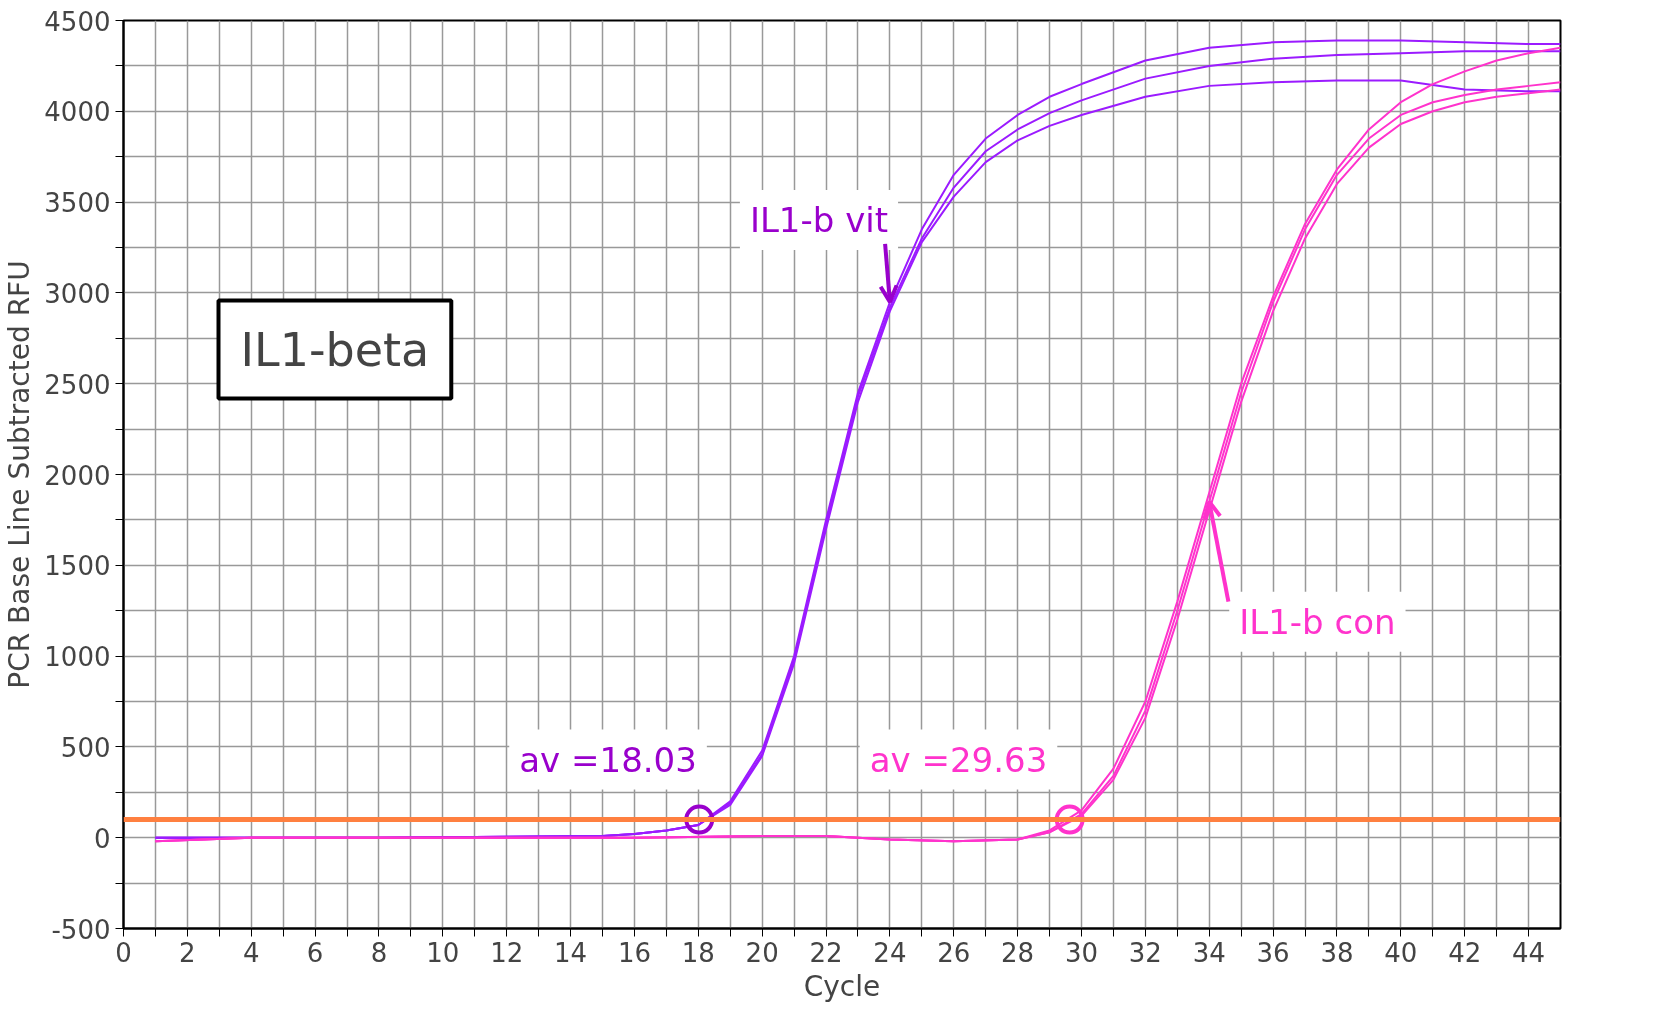 This screenshot has width=1663, height=1017. Describe the element at coordinates (571, 952) in the screenshot. I see `x-tick-label: 14` at that location.